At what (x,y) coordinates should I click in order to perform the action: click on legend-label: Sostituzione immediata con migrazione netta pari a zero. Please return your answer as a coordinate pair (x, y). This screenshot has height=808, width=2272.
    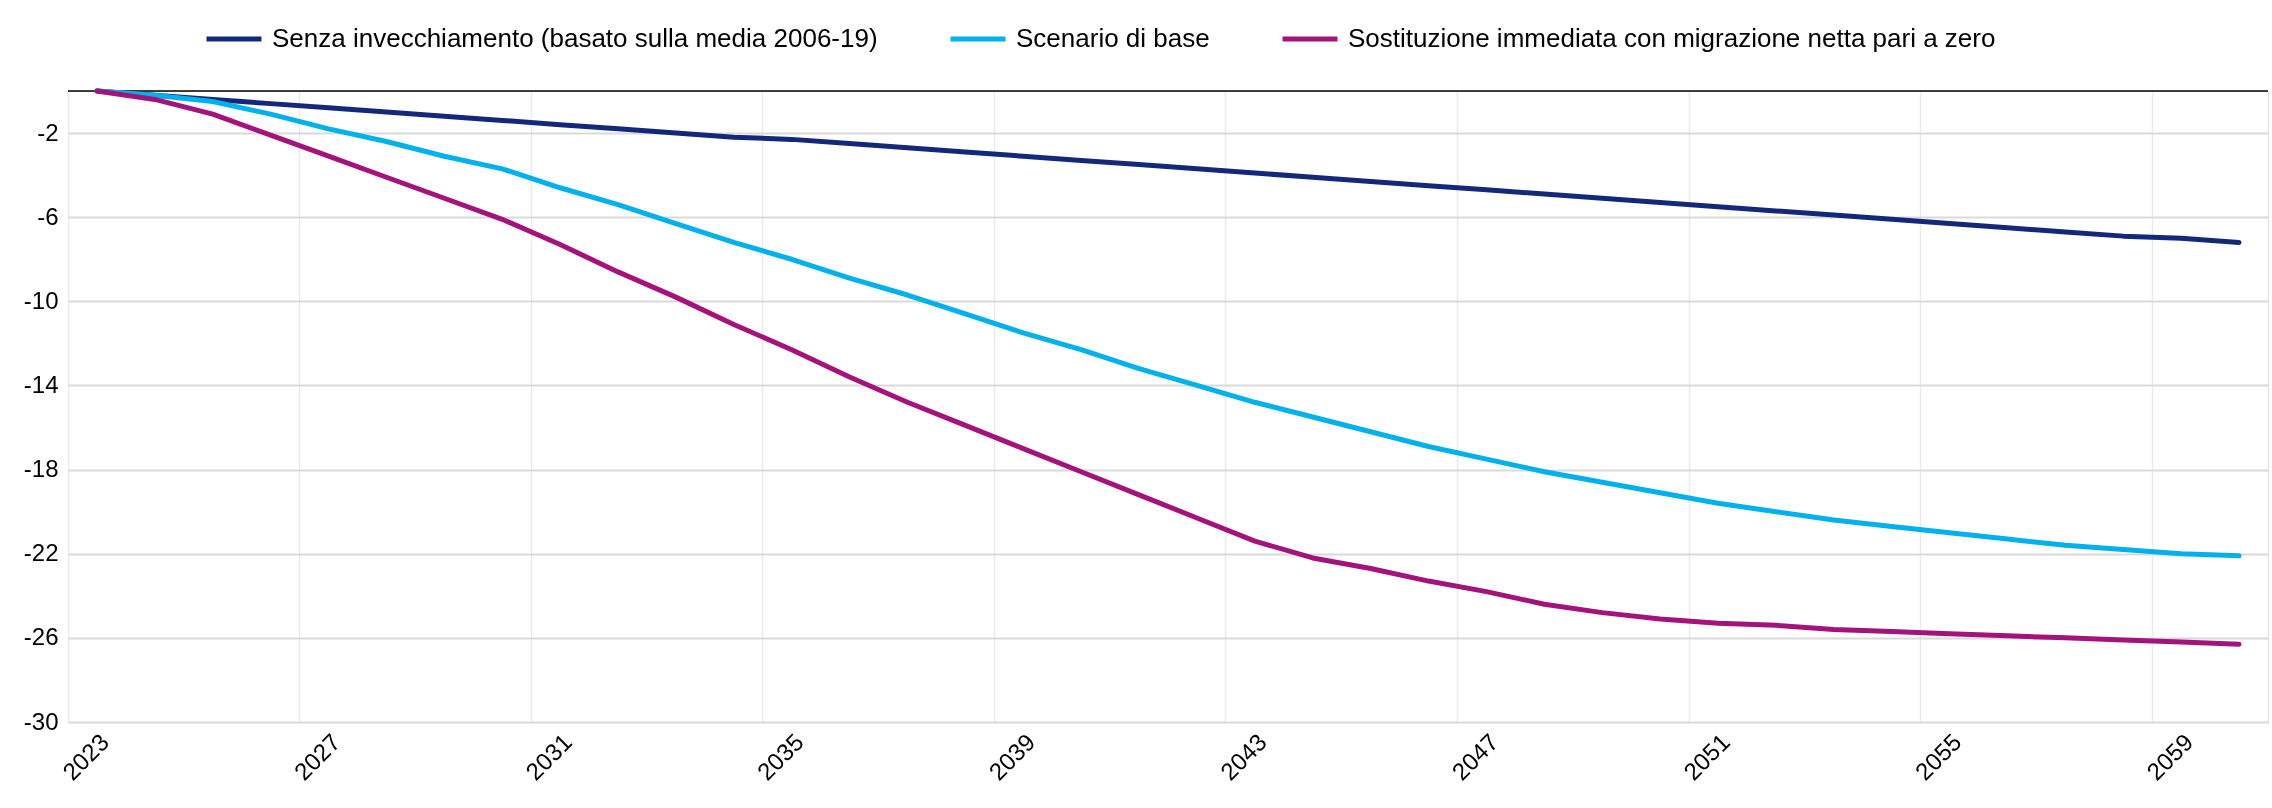
    Looking at the image, I should click on (1672, 38).